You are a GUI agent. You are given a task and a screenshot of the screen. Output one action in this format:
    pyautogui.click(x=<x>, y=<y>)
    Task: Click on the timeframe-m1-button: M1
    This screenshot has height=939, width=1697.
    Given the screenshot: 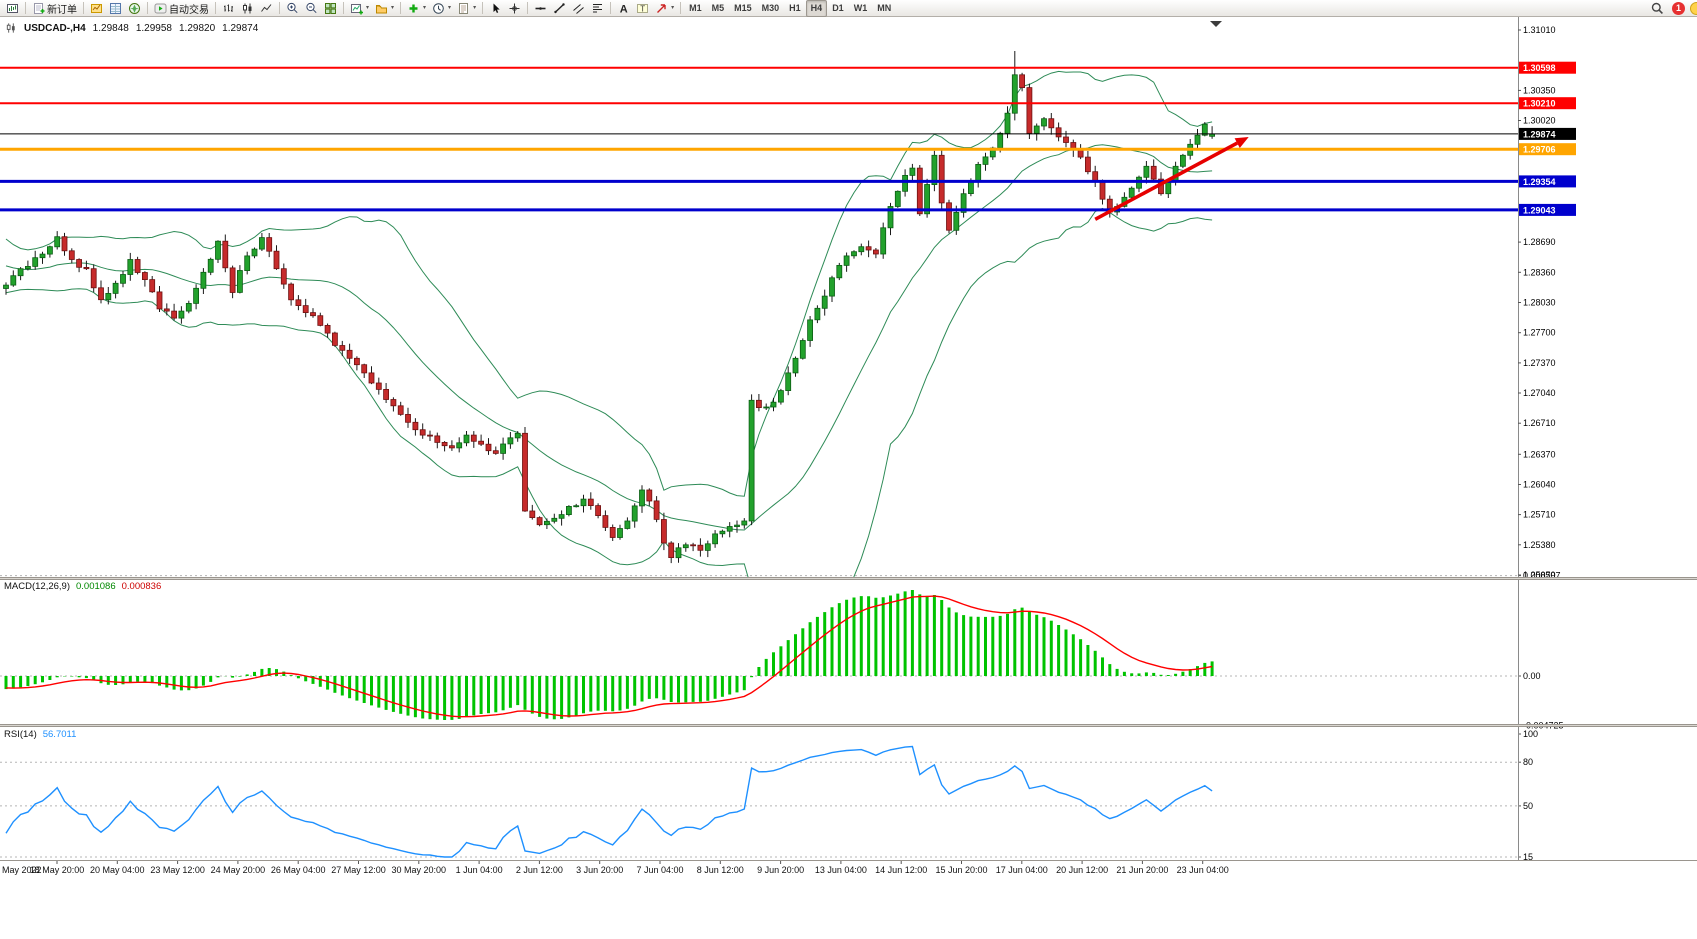 What is the action you would take?
    pyautogui.click(x=695, y=8)
    